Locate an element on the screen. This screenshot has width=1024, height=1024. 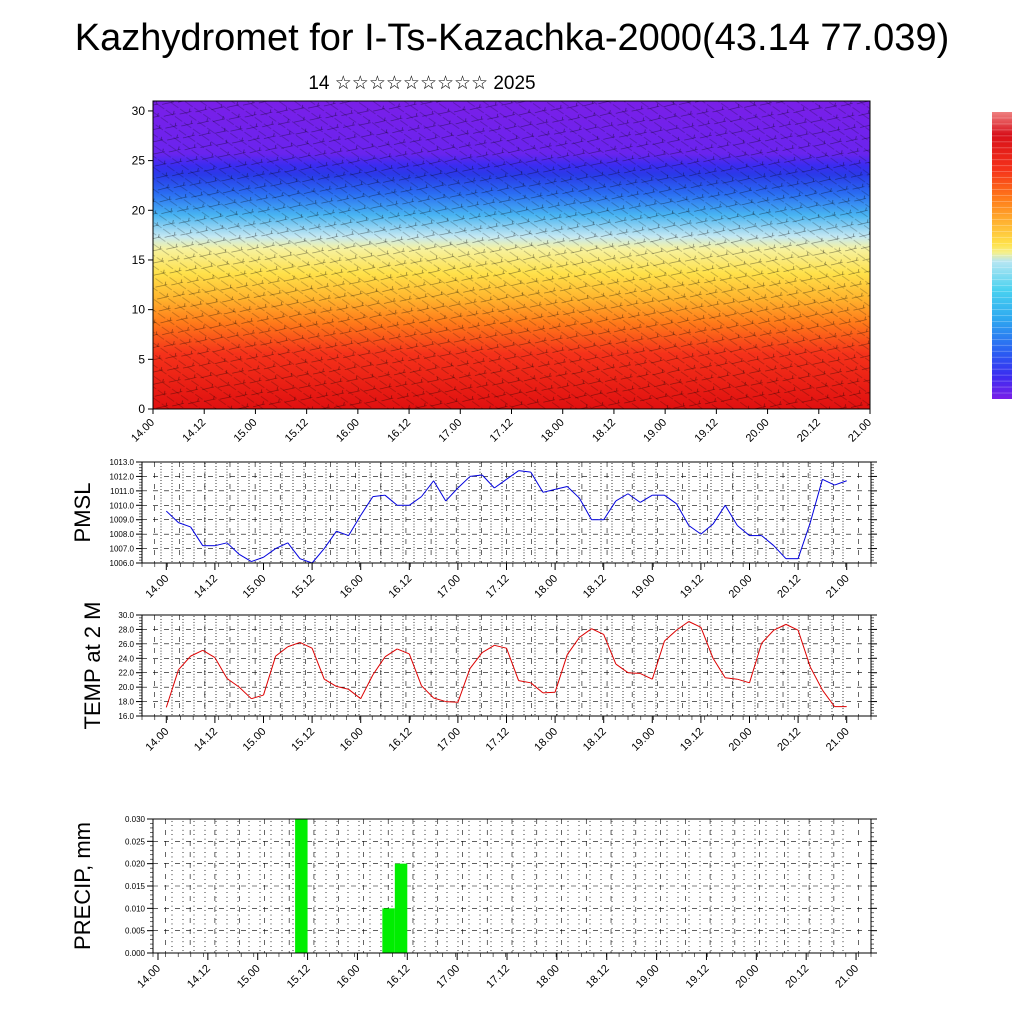
y-tick-label: 0.025 is located at coordinates (135, 841).